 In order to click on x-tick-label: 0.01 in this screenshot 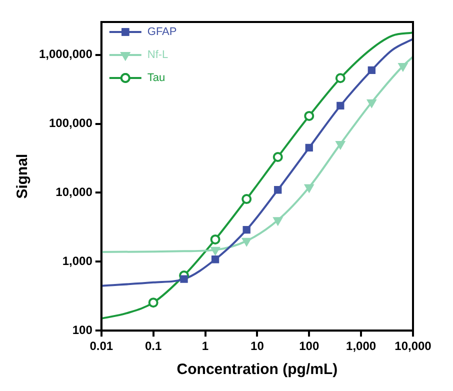, I will do `click(102, 346)`.